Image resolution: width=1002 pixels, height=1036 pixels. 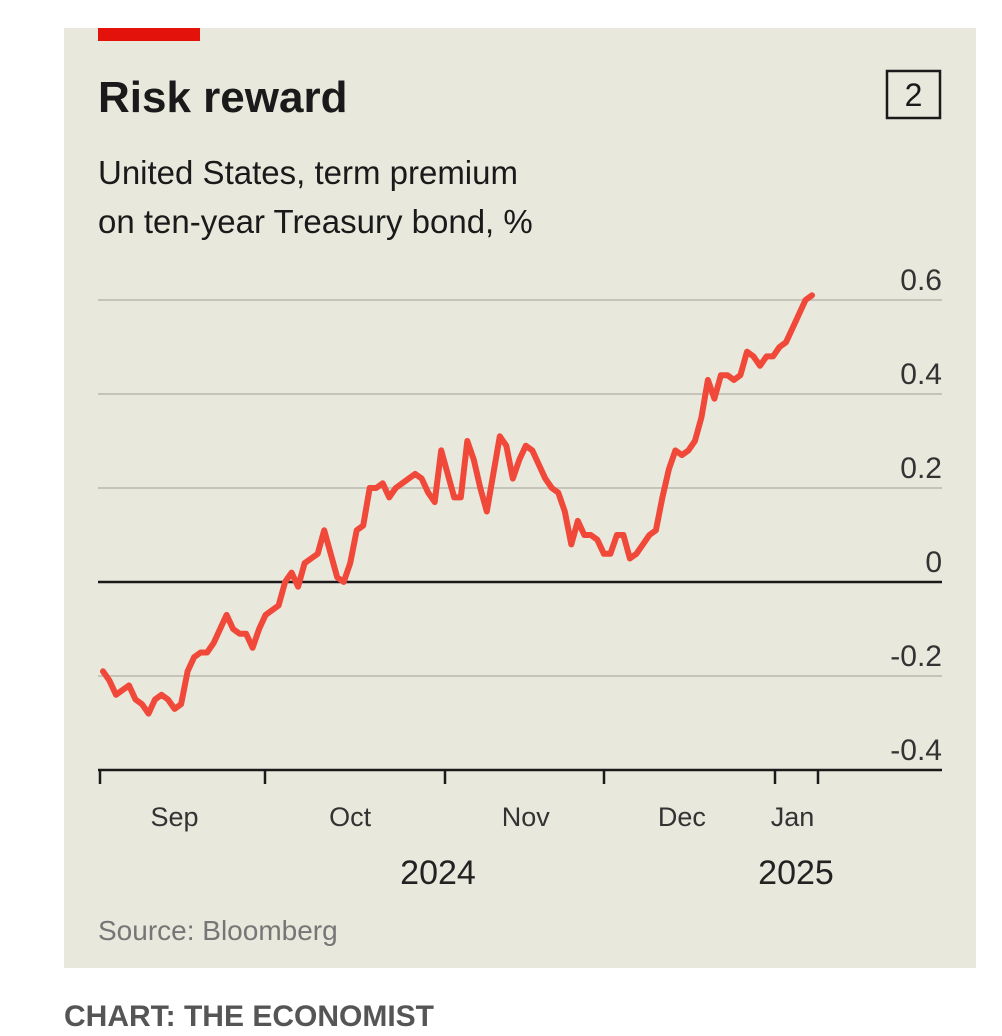 I want to click on caption: CHART: THE ECONOMIST, so click(x=249, y=1016).